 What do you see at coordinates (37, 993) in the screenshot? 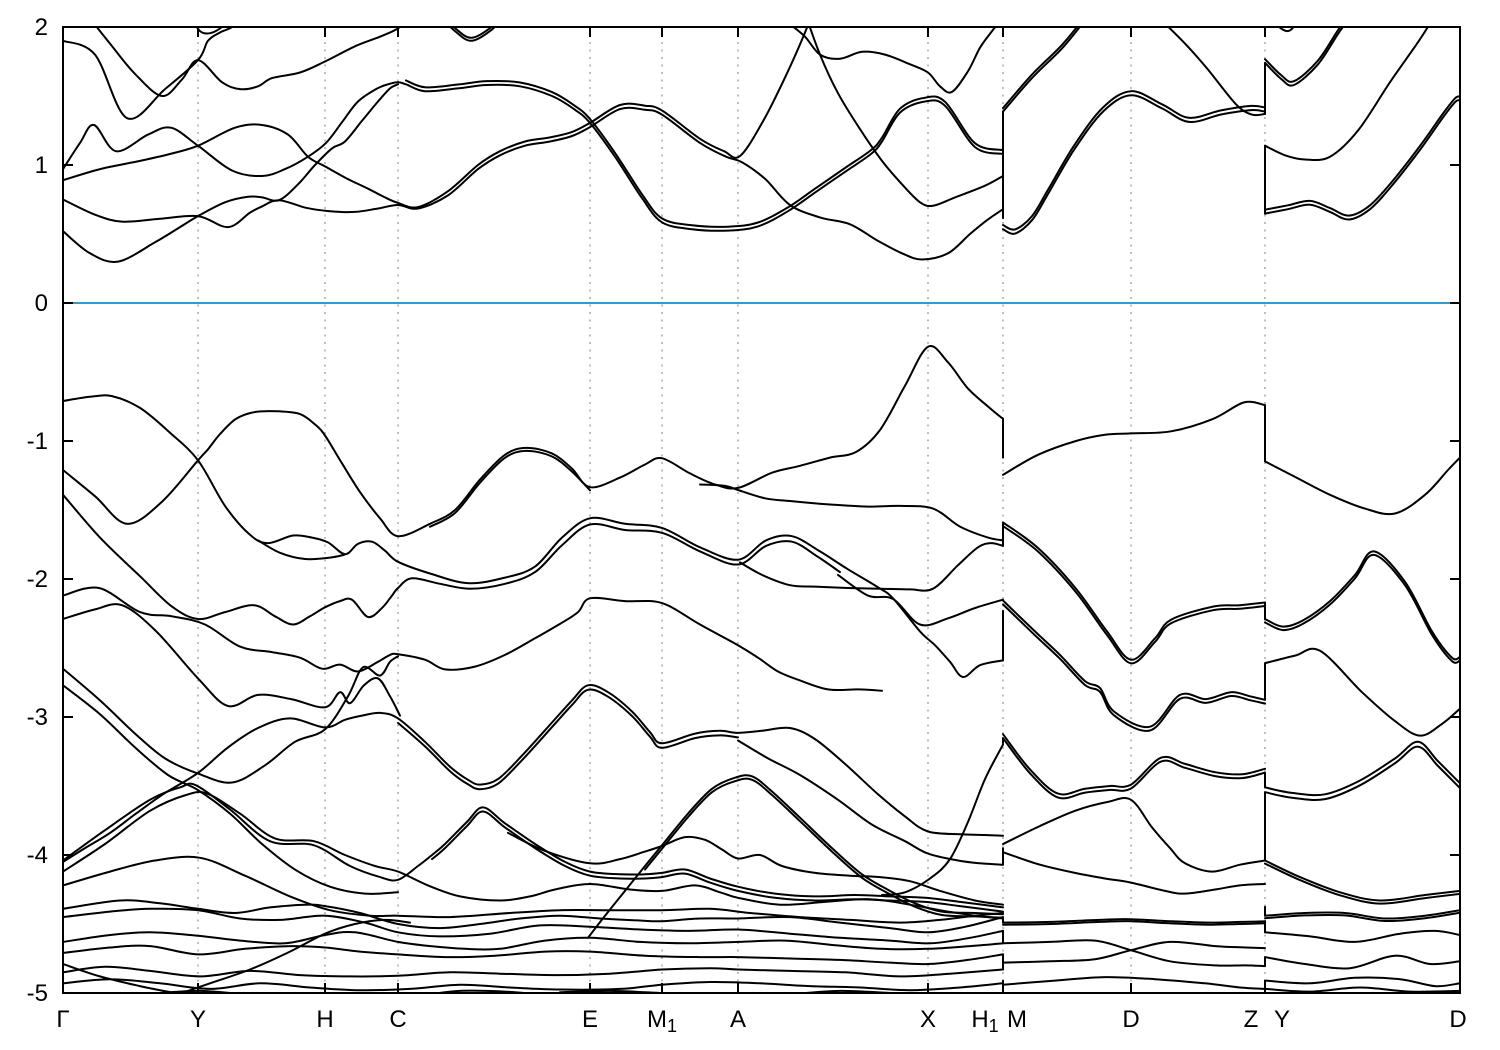
I see `svg-text: -5` at bounding box center [37, 993].